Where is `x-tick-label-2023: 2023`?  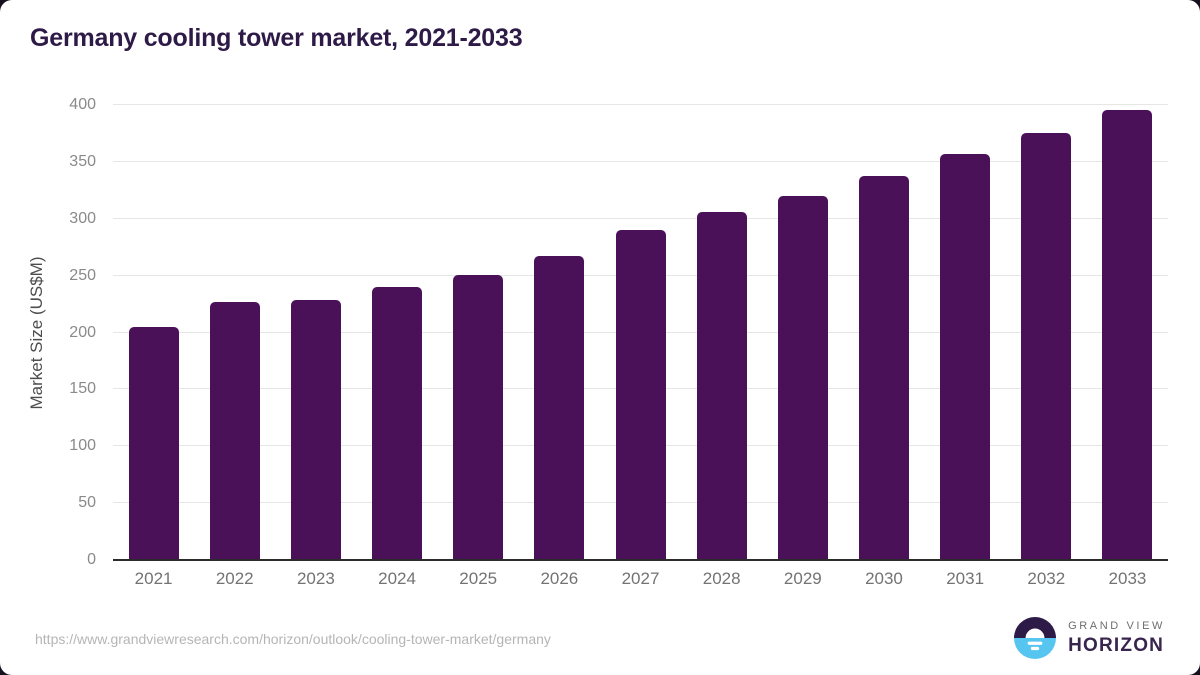
x-tick-label-2023: 2023 is located at coordinates (315, 578).